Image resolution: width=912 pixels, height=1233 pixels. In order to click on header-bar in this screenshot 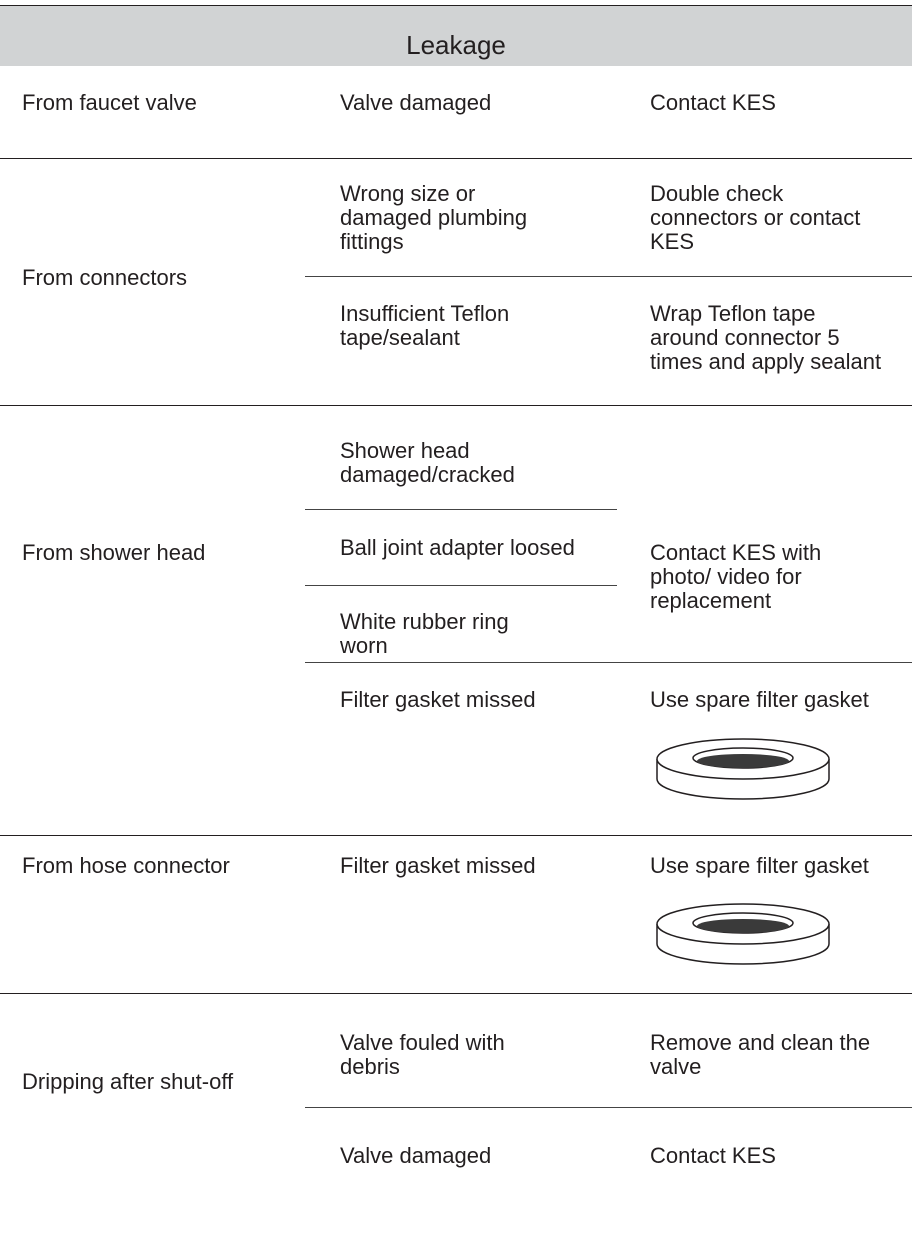, I will do `click(456, 35)`.